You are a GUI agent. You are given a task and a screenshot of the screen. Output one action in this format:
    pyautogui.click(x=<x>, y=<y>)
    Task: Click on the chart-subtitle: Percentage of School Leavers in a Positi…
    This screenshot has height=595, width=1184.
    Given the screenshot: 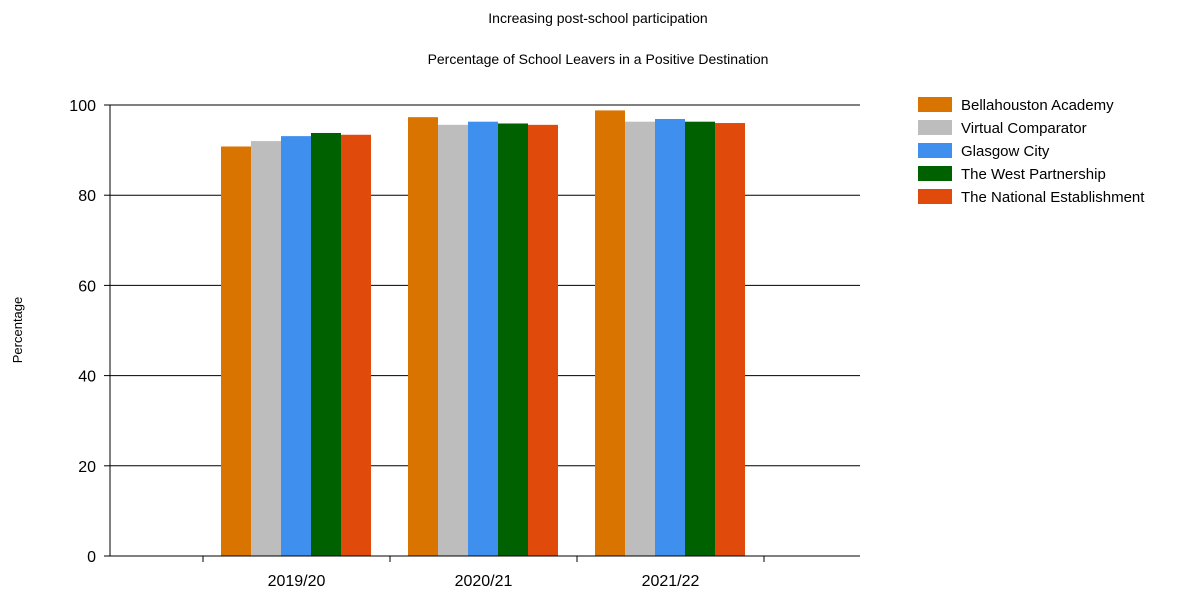 What is the action you would take?
    pyautogui.click(x=598, y=59)
    